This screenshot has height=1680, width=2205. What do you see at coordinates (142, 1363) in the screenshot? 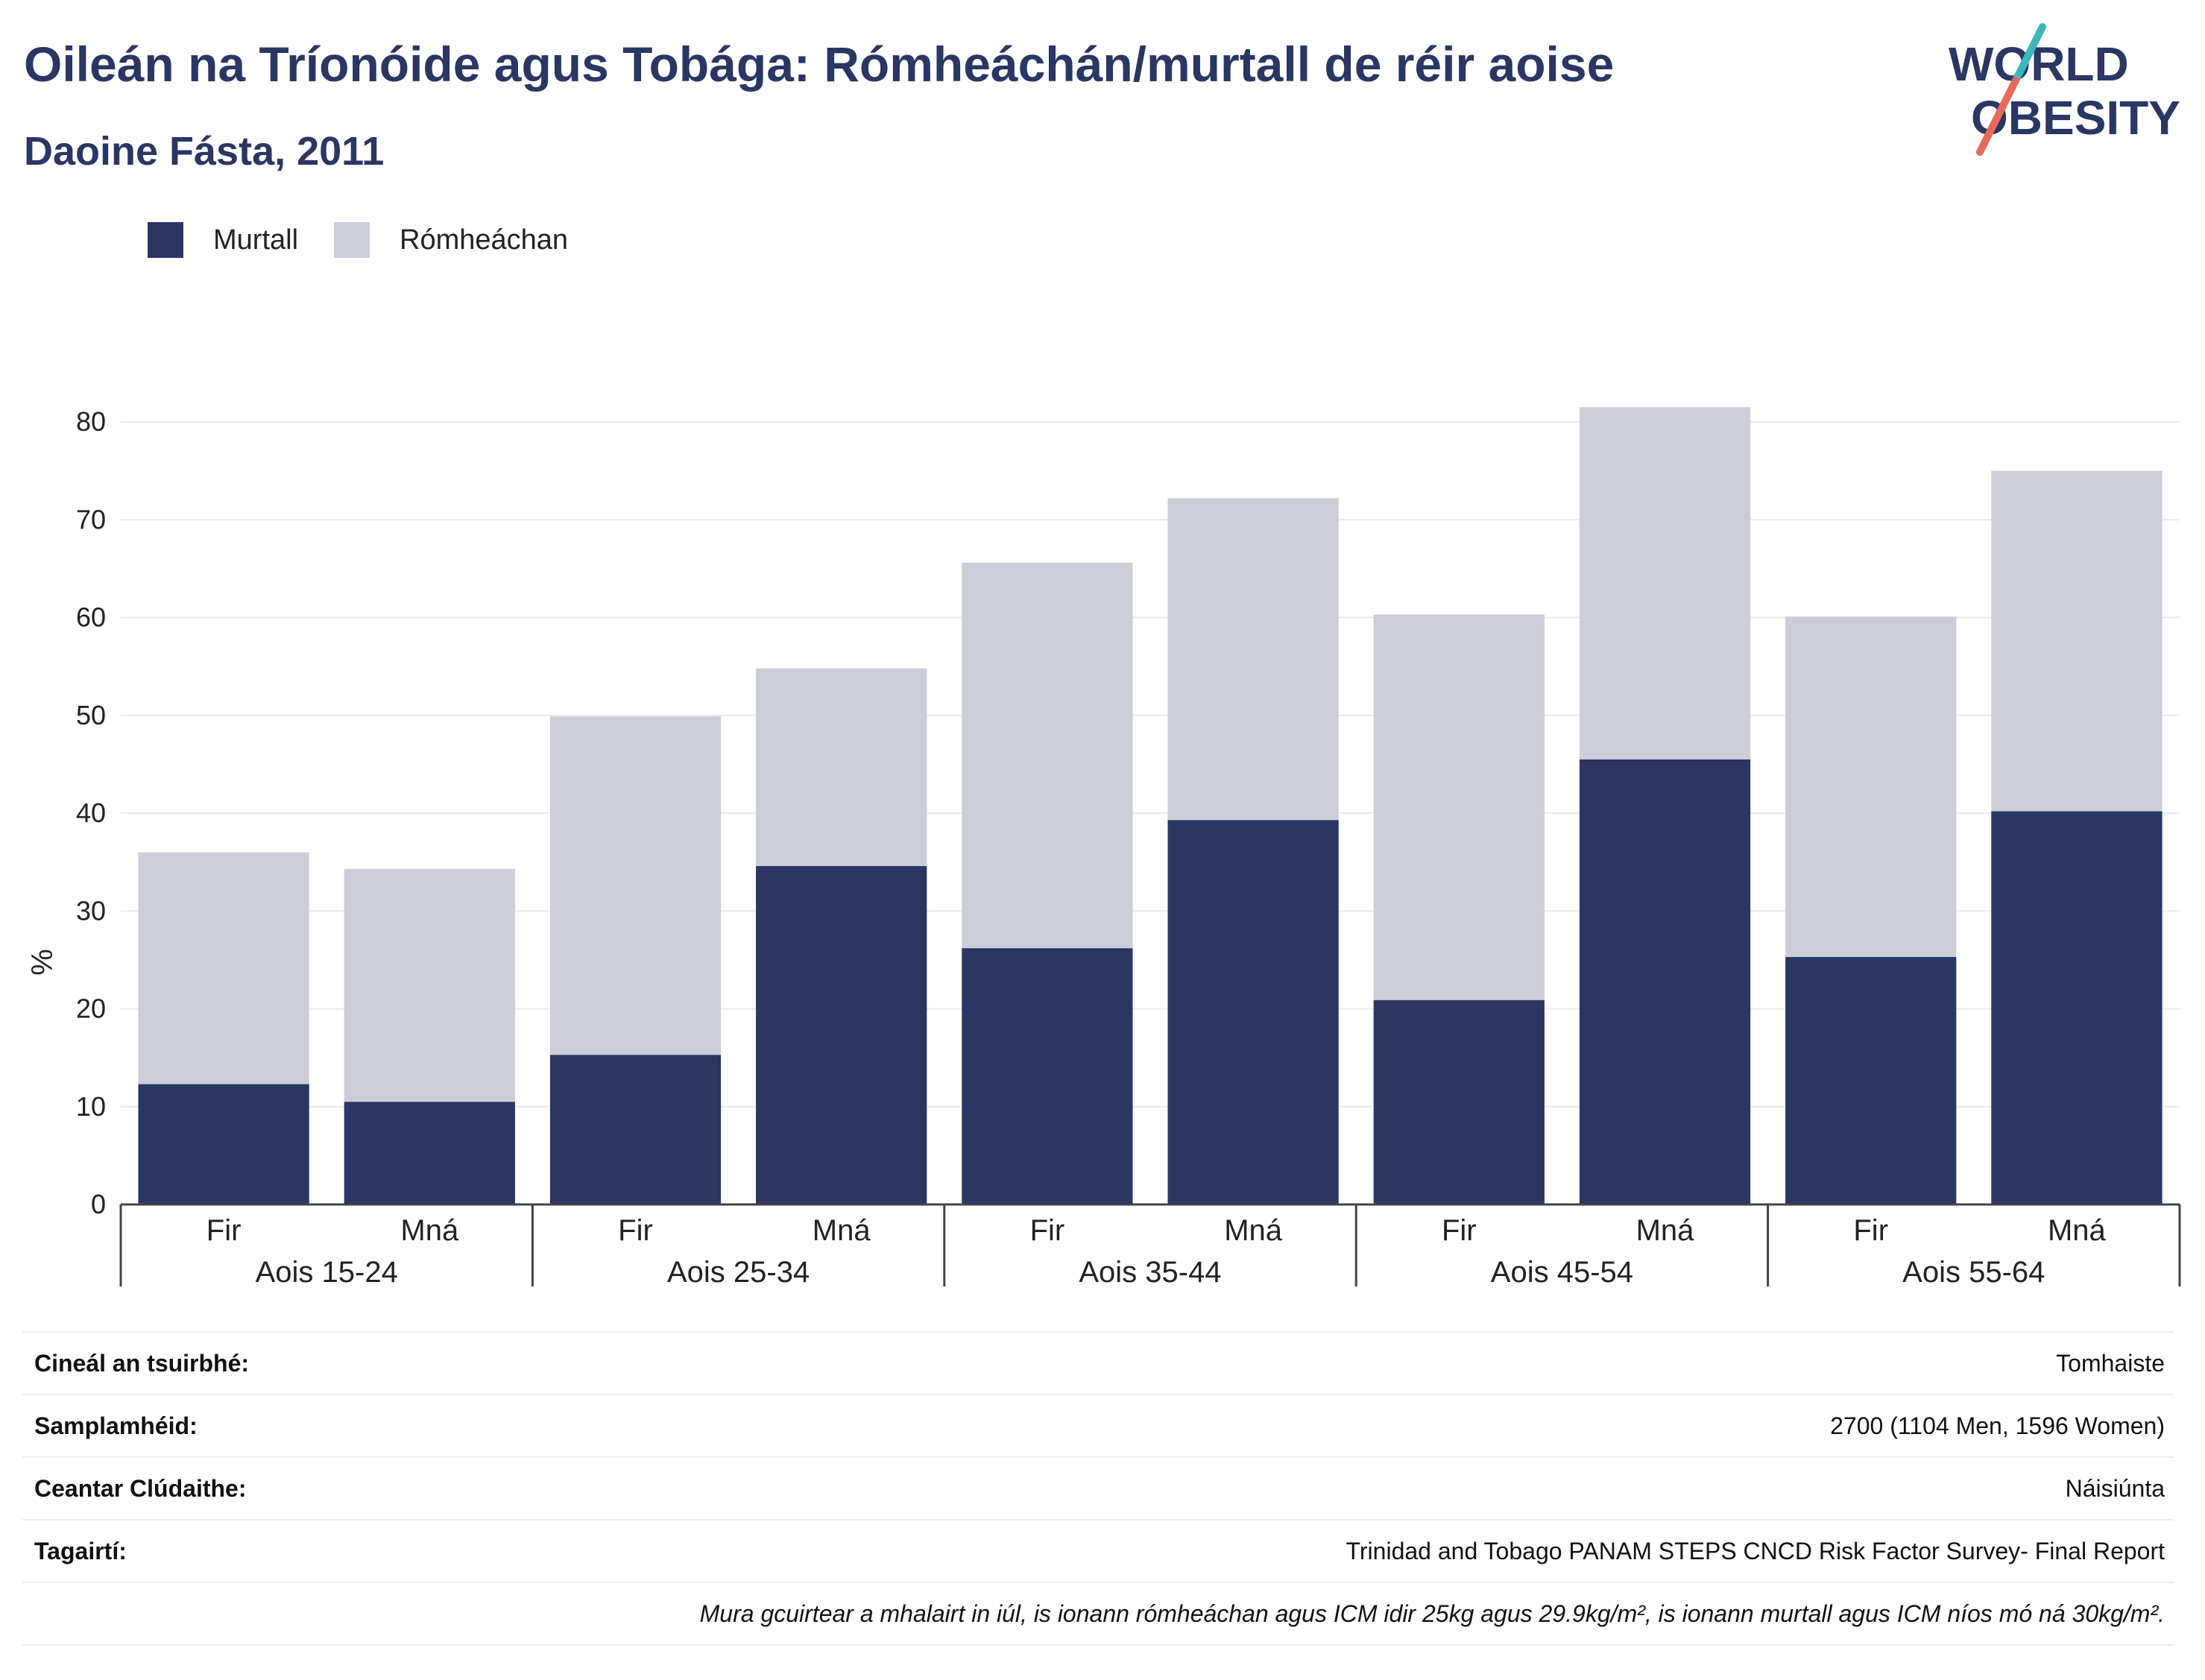
I see `info-key-survey-type: Cineál an tsuirbhé:` at bounding box center [142, 1363].